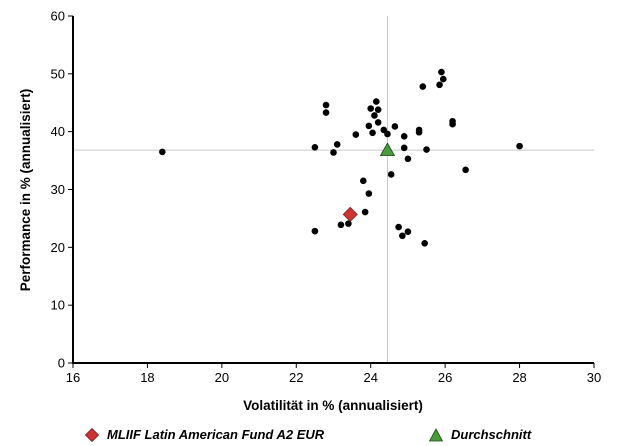  What do you see at coordinates (436, 434) in the screenshot?
I see `triangle-icon` at bounding box center [436, 434].